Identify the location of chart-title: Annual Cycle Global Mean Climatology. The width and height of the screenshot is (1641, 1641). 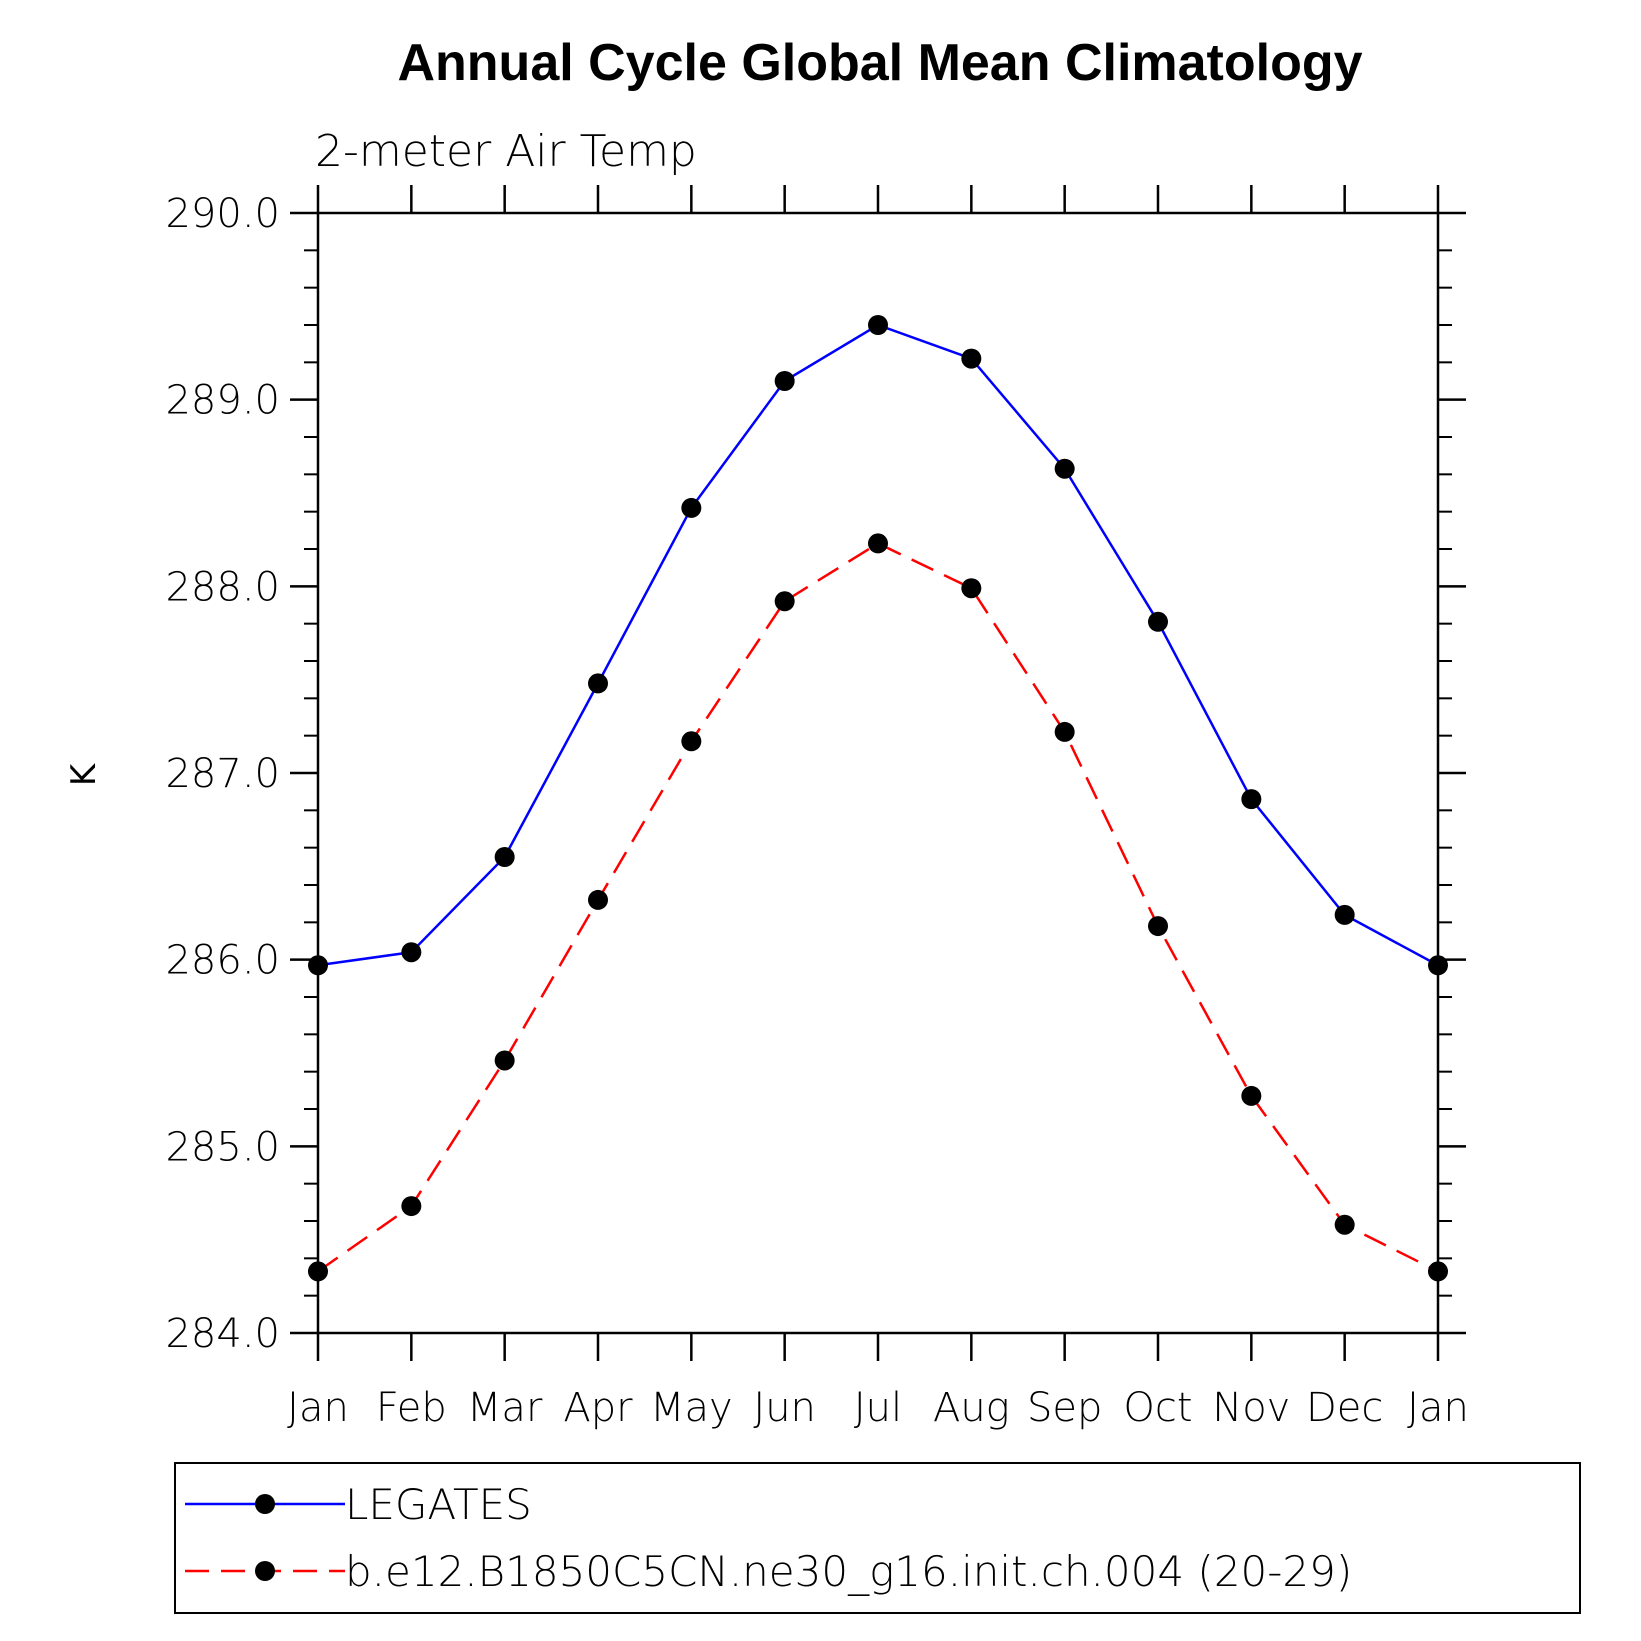
(879, 63).